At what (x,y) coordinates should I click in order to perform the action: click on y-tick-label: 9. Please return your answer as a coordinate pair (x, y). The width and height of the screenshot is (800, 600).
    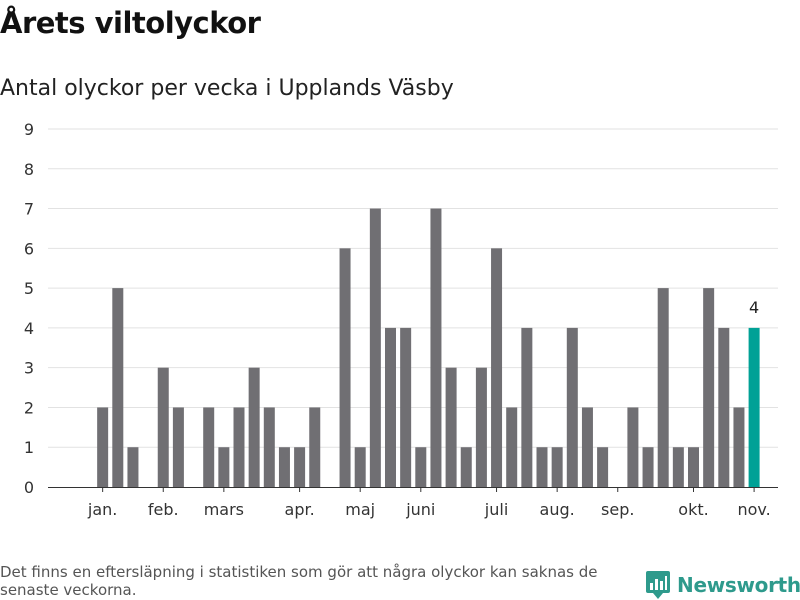
    Looking at the image, I should click on (29, 129).